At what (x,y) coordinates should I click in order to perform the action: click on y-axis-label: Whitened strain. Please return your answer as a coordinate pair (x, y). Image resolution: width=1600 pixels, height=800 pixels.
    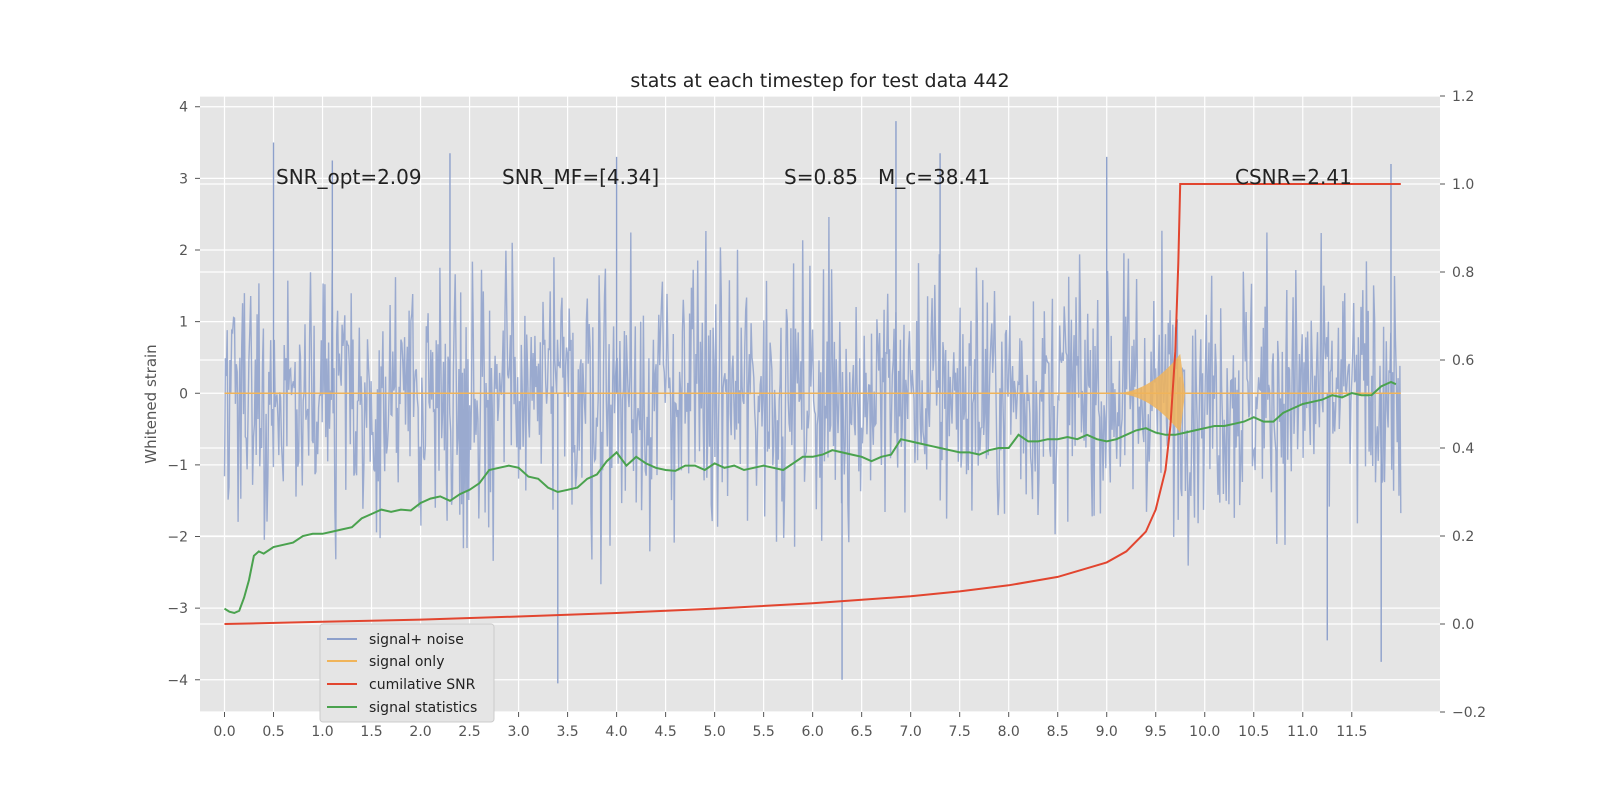
    Looking at the image, I should click on (151, 403).